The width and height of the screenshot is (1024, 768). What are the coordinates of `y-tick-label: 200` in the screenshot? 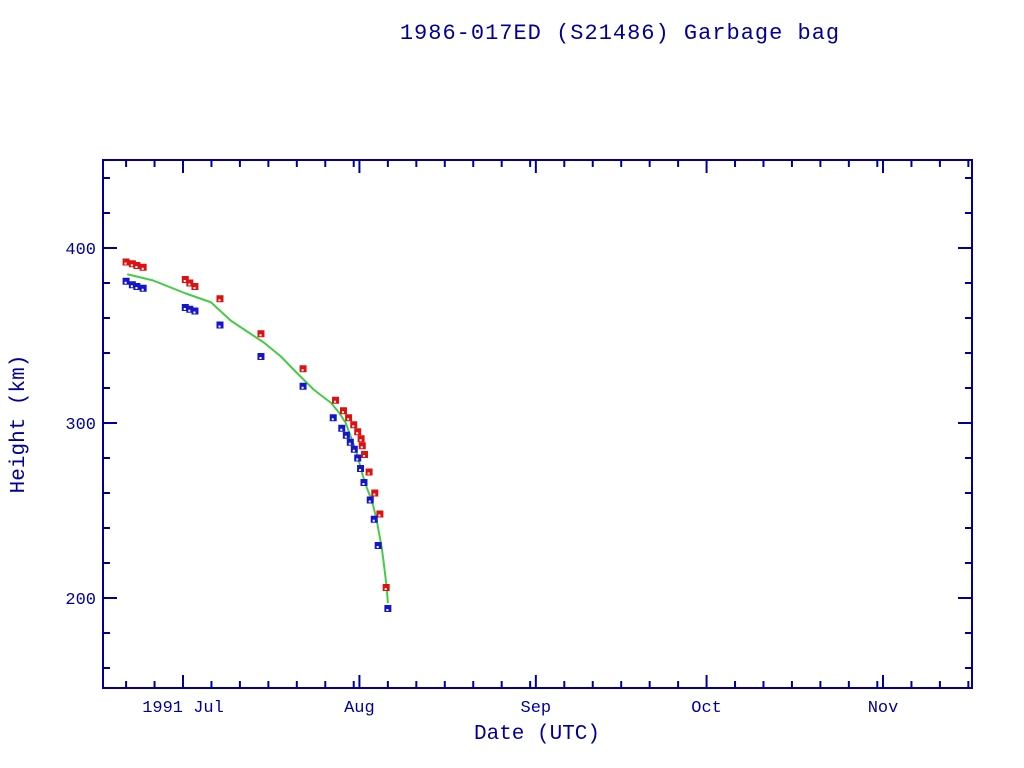 It's located at (80, 600).